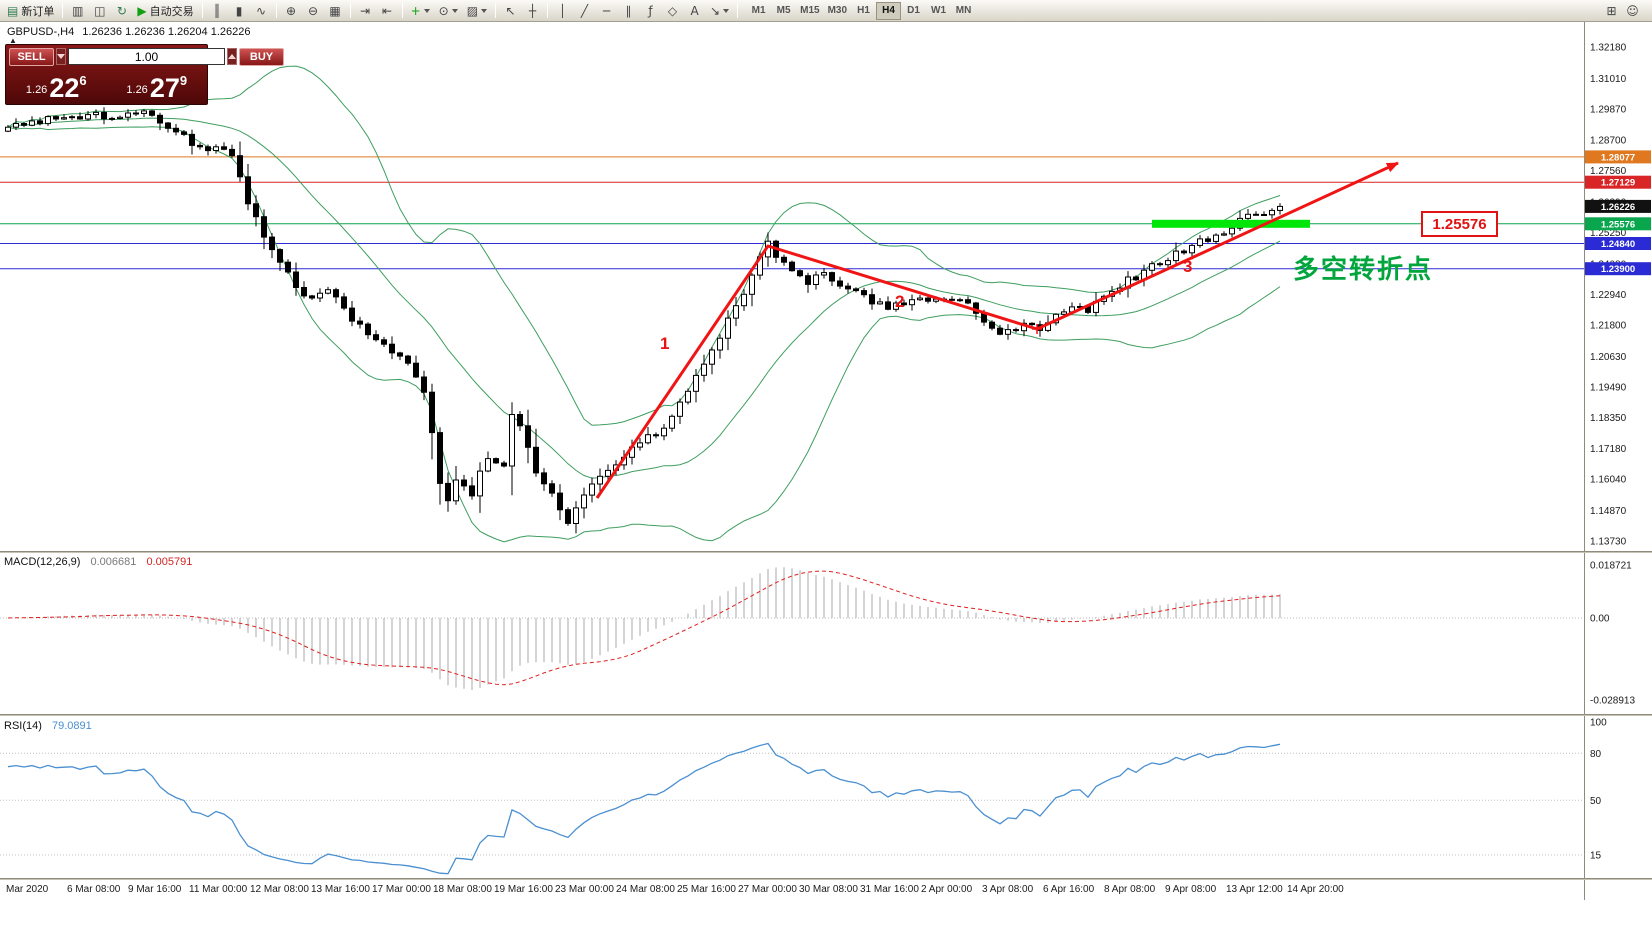  Describe the element at coordinates (792, 804) in the screenshot. I see `rsi-level-lines` at that location.